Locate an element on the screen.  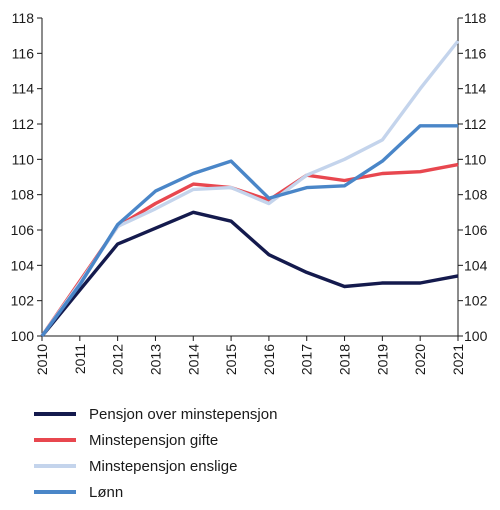
y-tick-label-right: 102 is located at coordinates (476, 301).